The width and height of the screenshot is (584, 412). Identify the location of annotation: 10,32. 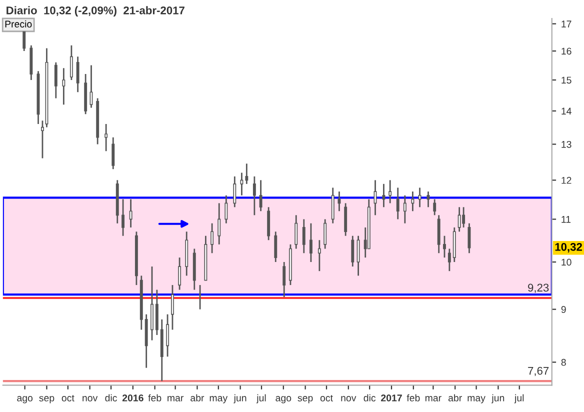
(568, 247).